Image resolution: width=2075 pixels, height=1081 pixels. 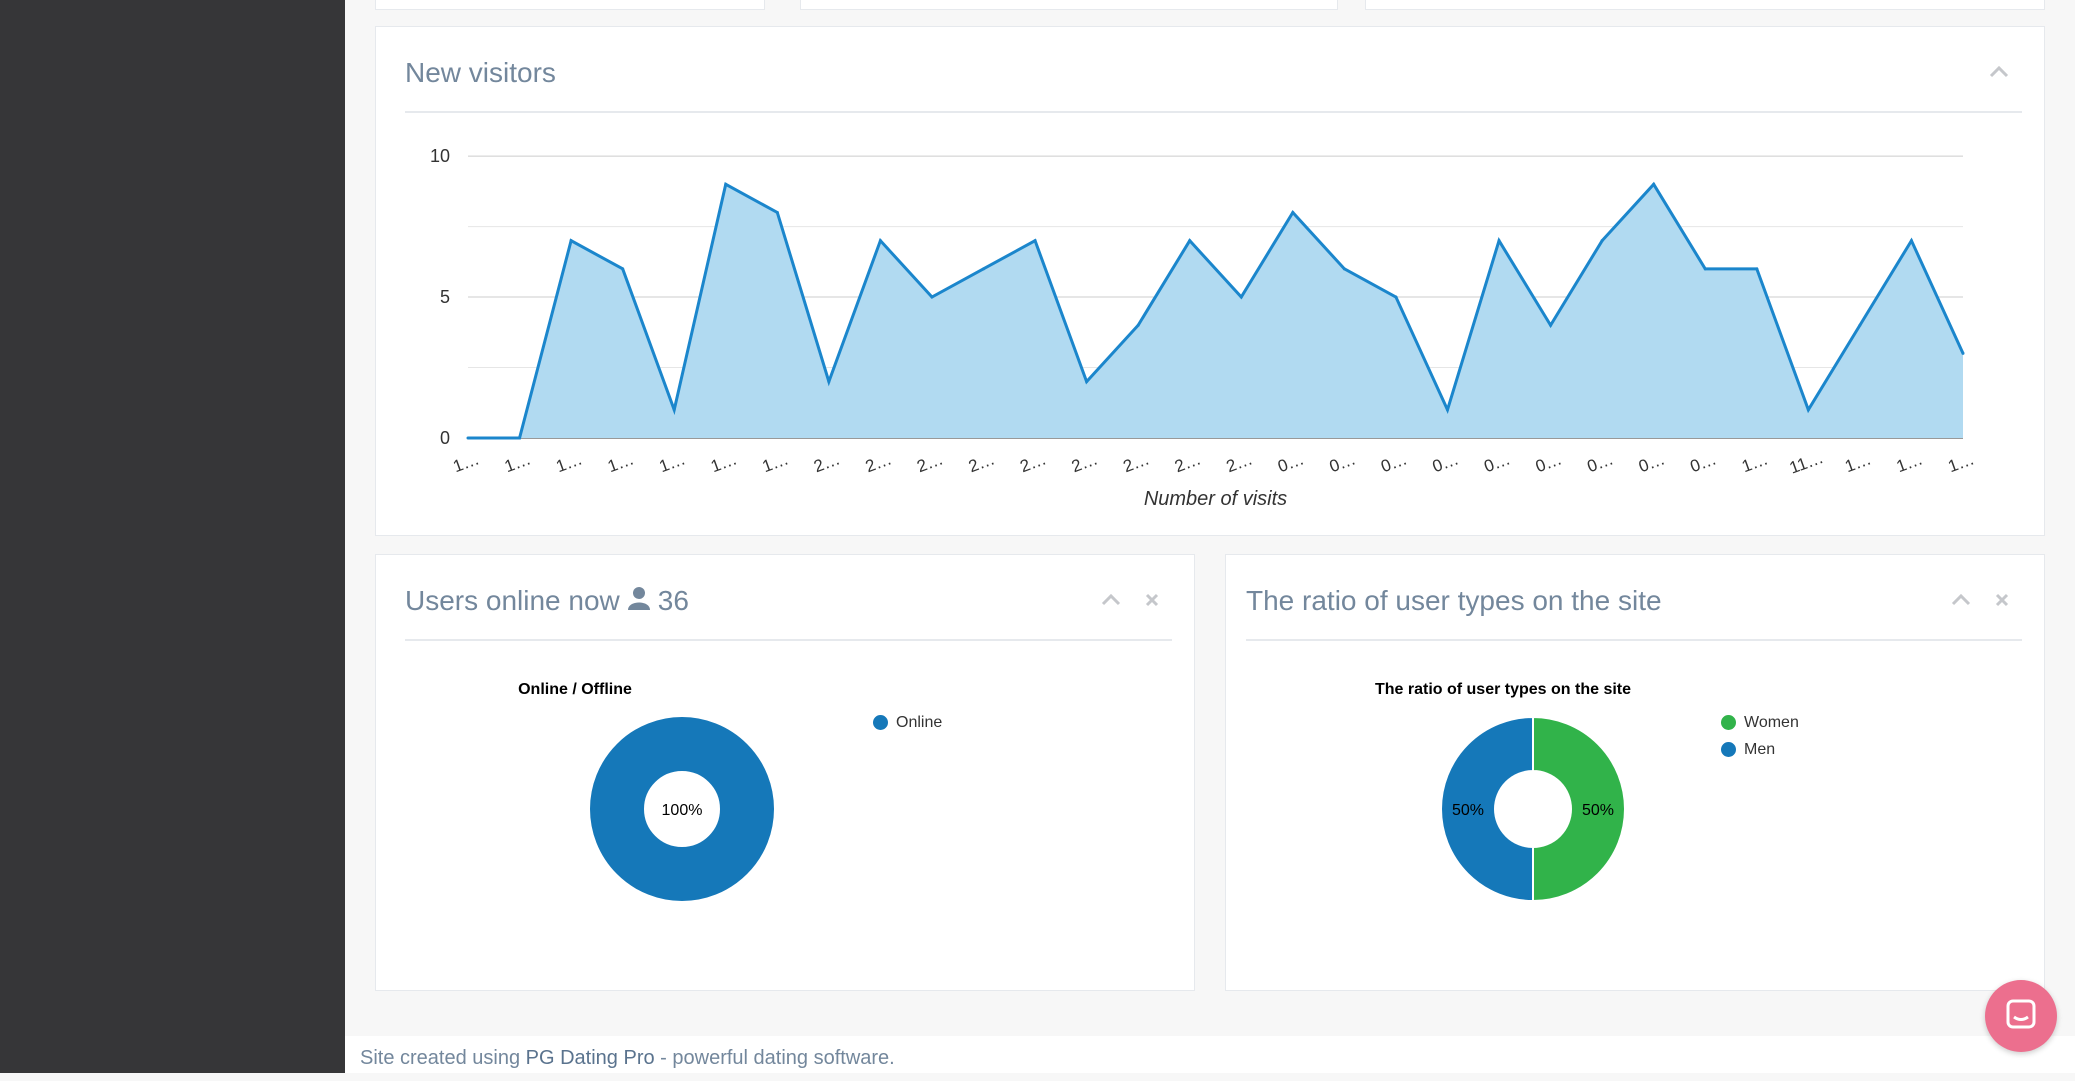 I want to click on slice-label: 100%, so click(x=682, y=810).